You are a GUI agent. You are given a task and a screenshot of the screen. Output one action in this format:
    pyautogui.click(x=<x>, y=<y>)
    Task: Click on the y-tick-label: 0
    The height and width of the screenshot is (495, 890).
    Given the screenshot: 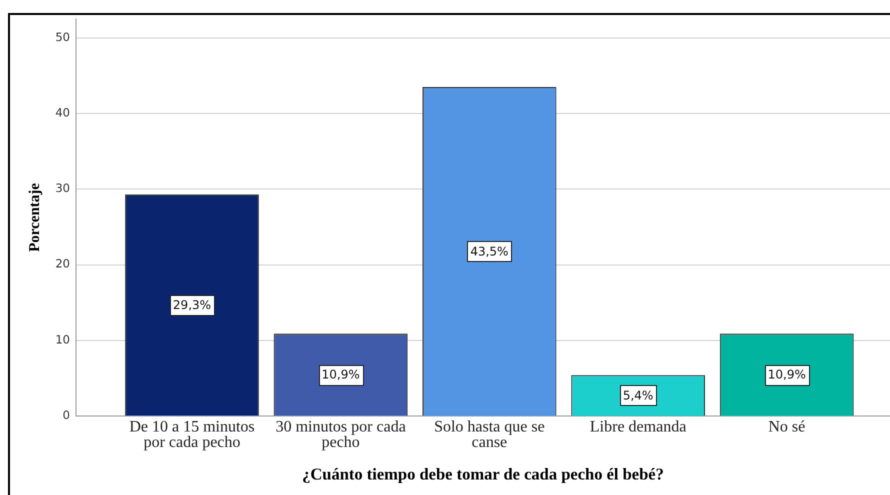 What is the action you would take?
    pyautogui.click(x=66, y=415)
    